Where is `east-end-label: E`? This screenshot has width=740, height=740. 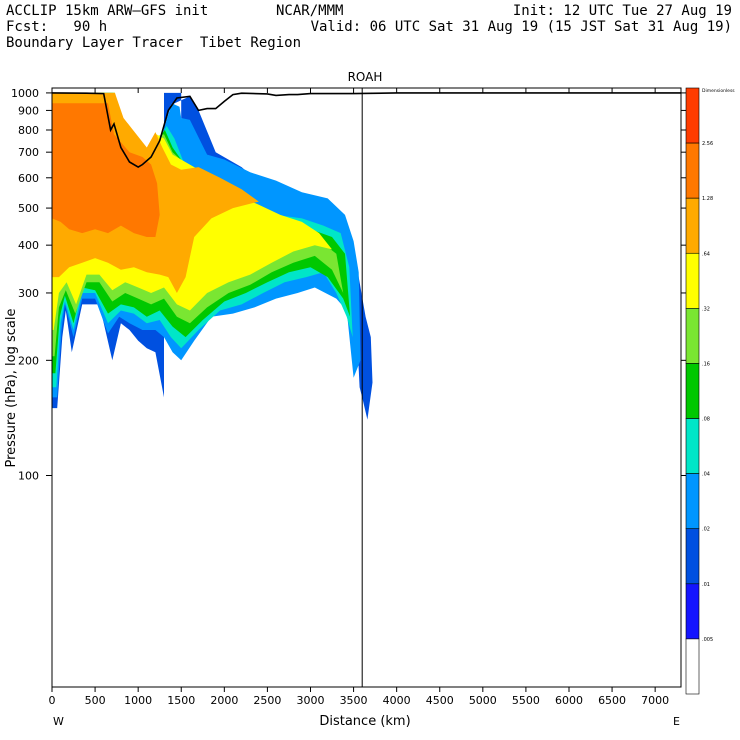 east-end-label: E is located at coordinates (676, 721).